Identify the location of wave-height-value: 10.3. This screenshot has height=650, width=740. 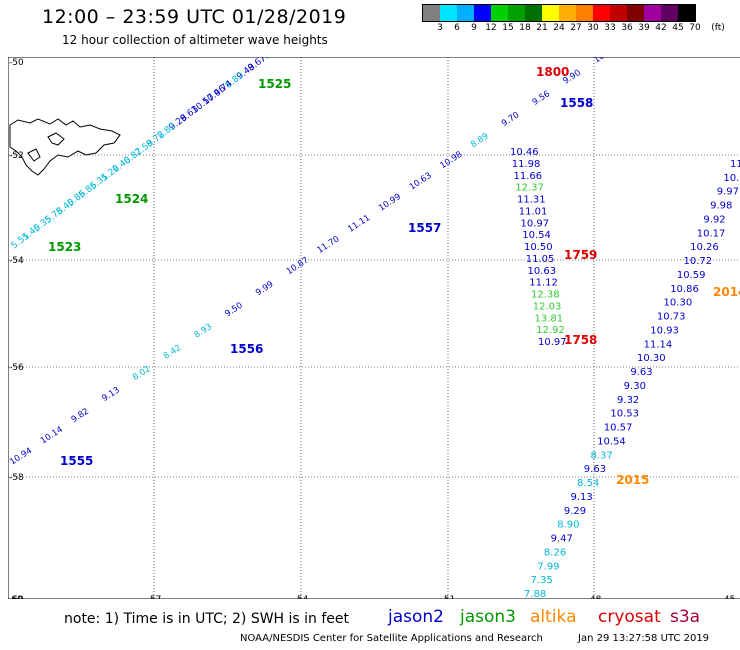
(731, 178).